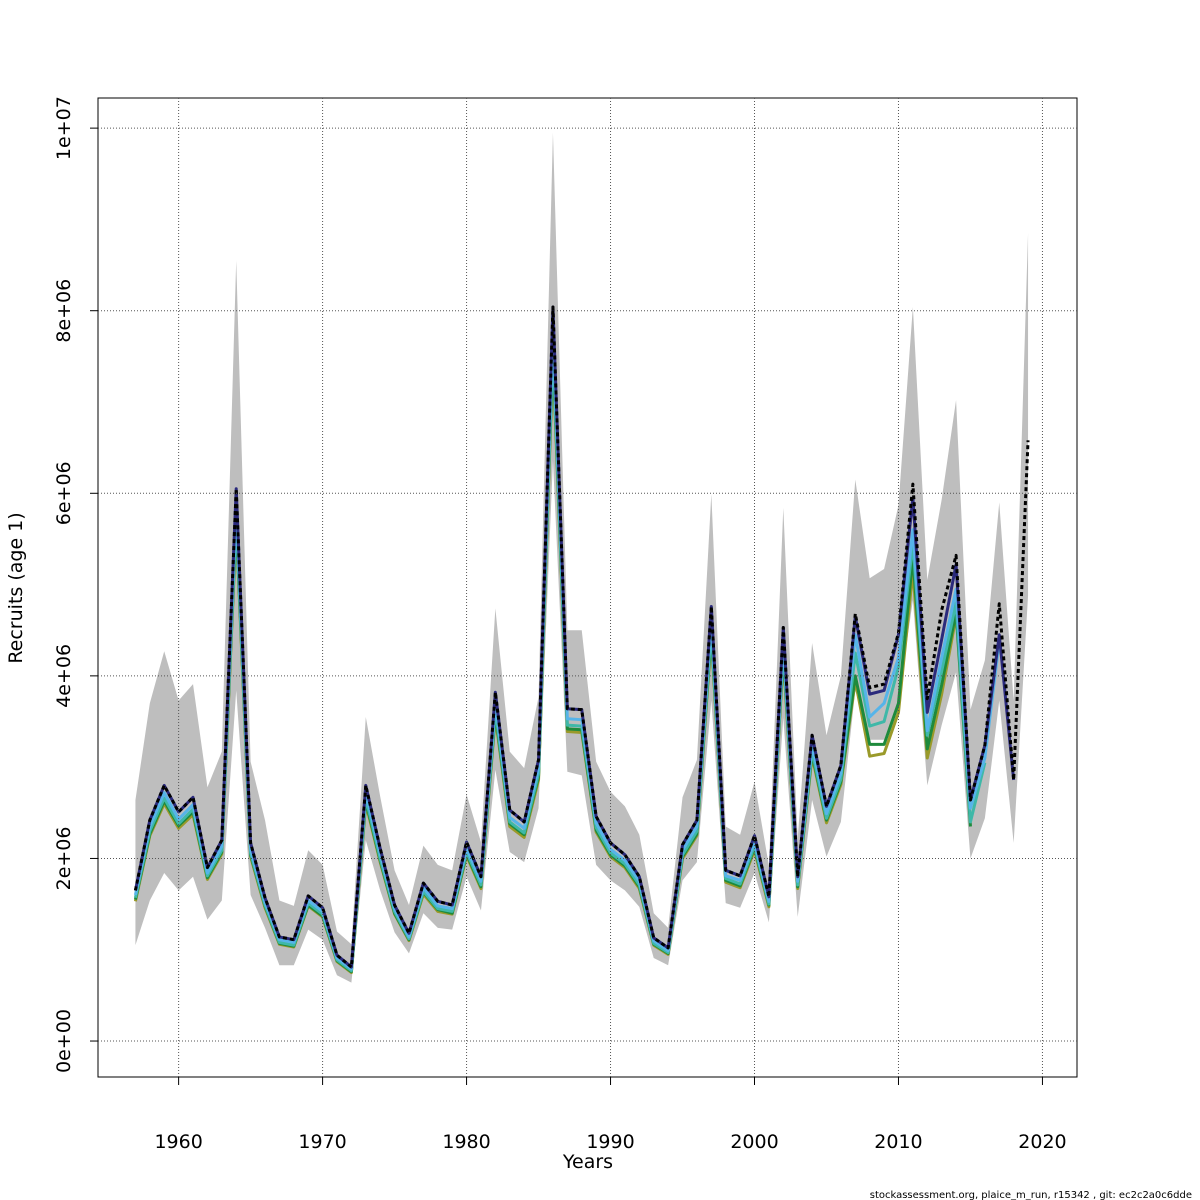 The width and height of the screenshot is (1200, 1200). Describe the element at coordinates (178, 1142) in the screenshot. I see `x-tick-label: 1960` at that location.